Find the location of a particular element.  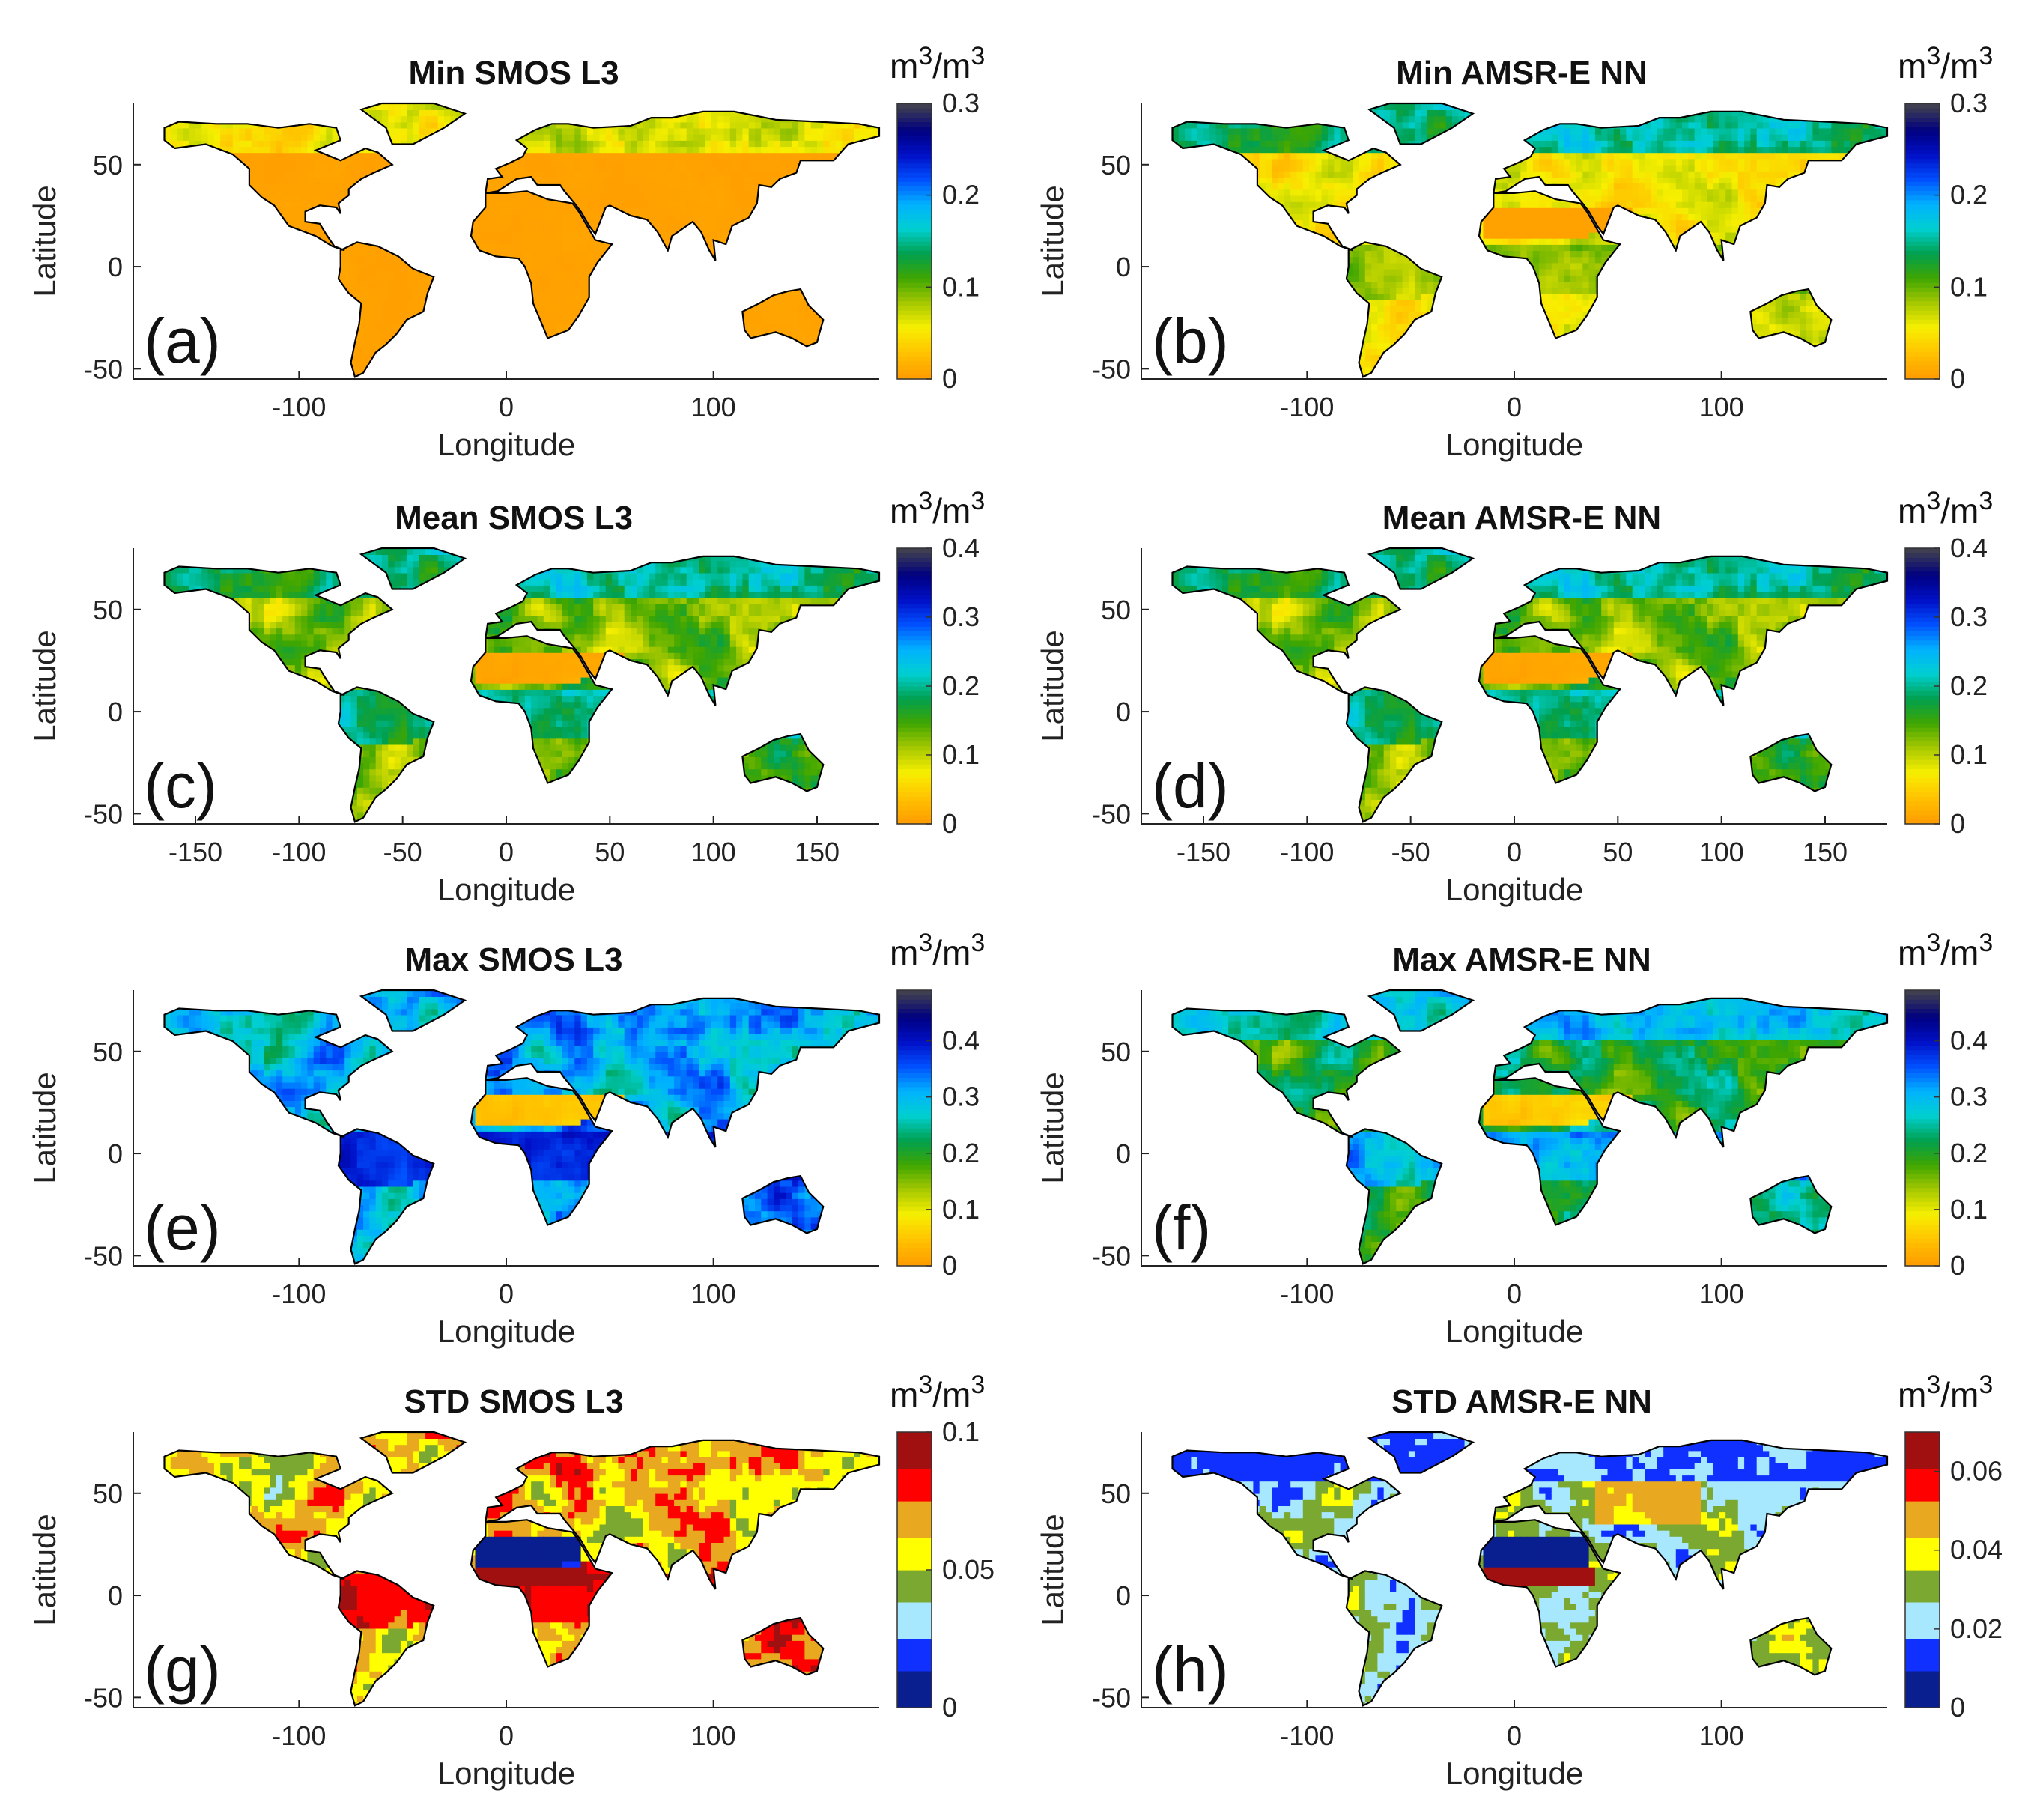

x-tick-label: 100 is located at coordinates (714, 852).